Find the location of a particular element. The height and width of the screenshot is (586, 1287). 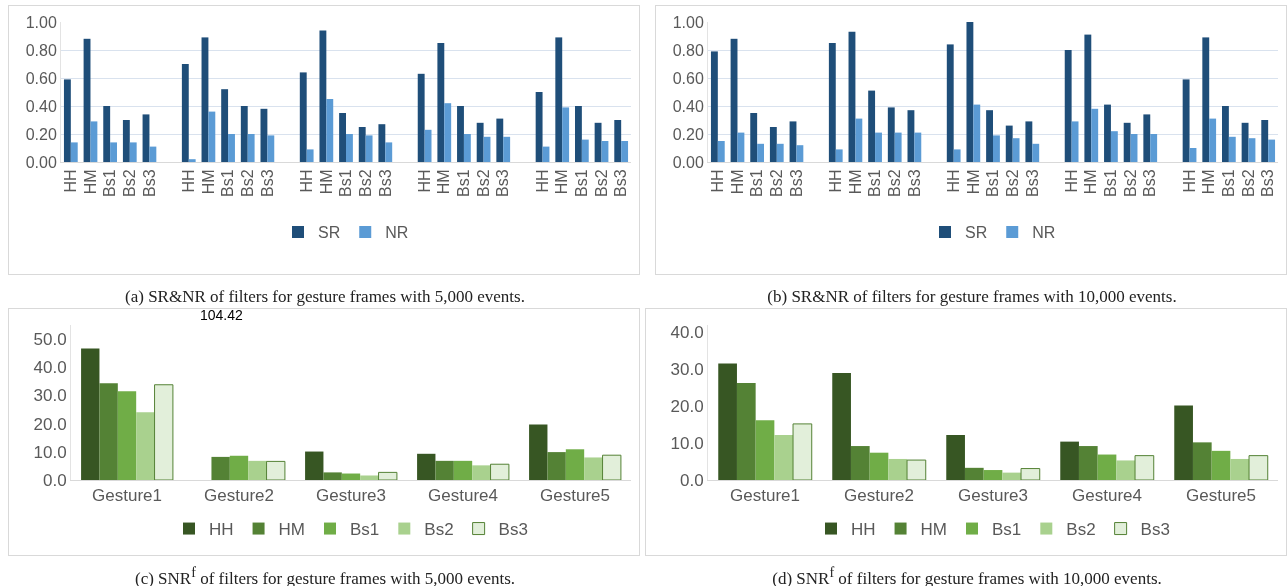

legend-label: HH is located at coordinates (221, 530).